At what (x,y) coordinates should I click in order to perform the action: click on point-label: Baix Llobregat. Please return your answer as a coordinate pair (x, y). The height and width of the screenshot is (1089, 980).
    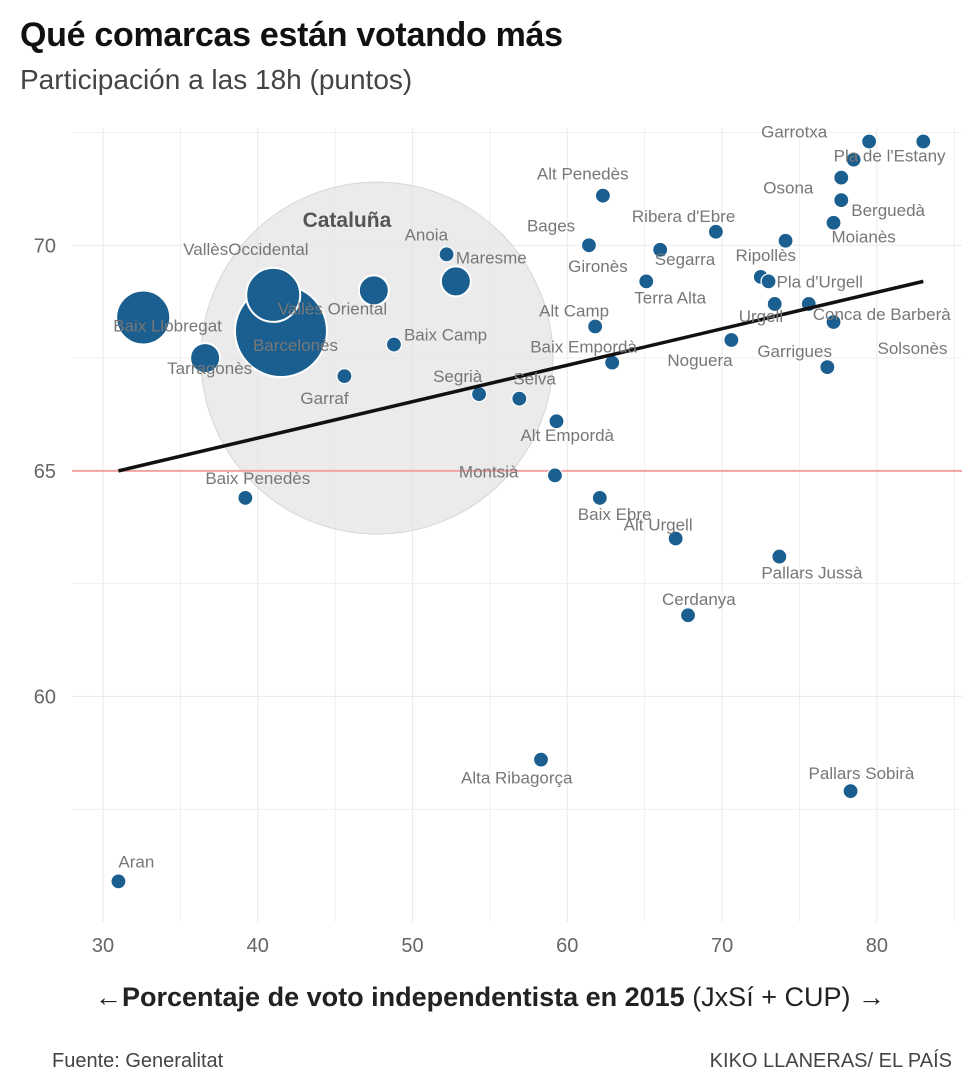
    Looking at the image, I should click on (167, 325).